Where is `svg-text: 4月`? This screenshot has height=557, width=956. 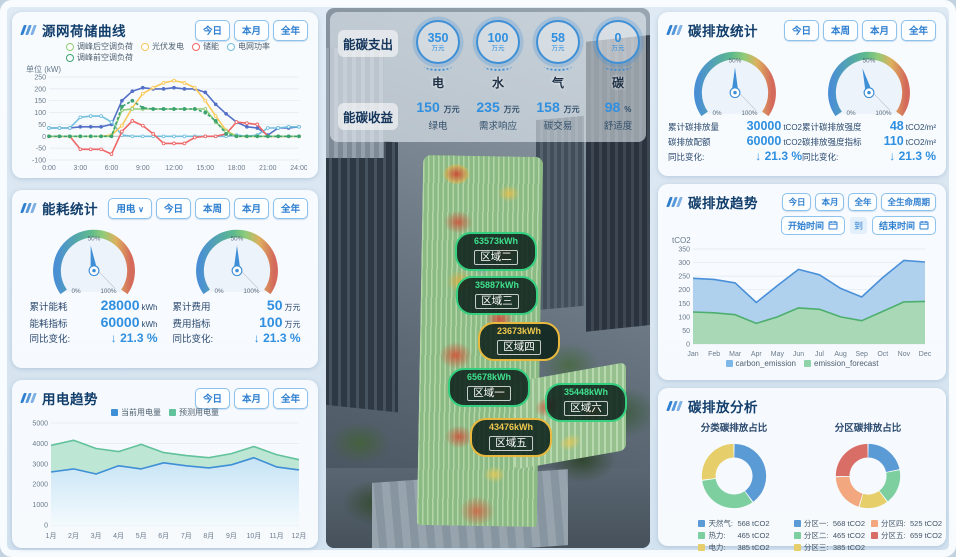
svg-text: 4月 is located at coordinates (118, 536).